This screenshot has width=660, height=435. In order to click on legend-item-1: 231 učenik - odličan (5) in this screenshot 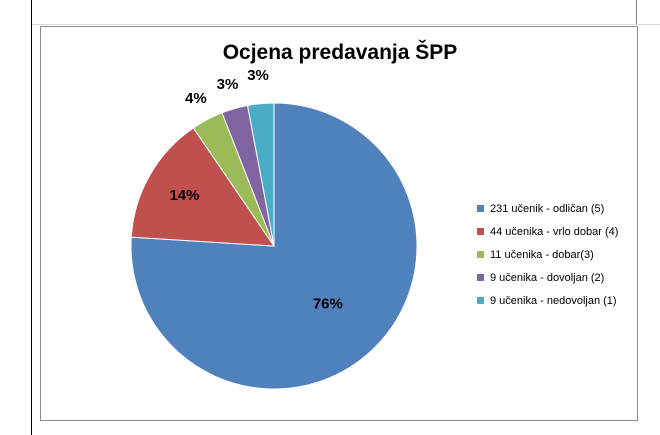, I will do `click(555, 208)`.